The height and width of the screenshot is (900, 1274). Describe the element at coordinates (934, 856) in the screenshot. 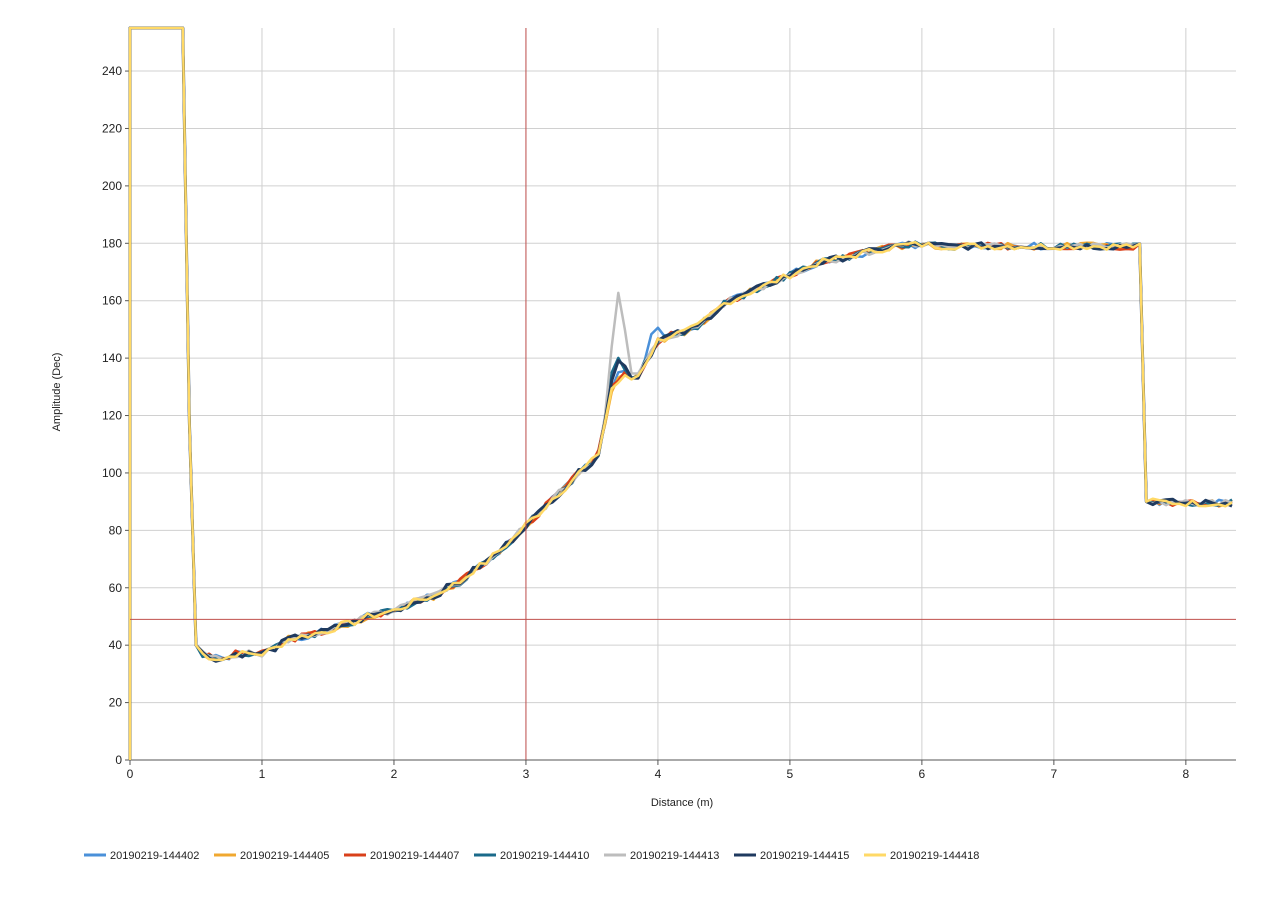

I see `legend-label: 20190219-144418` at that location.